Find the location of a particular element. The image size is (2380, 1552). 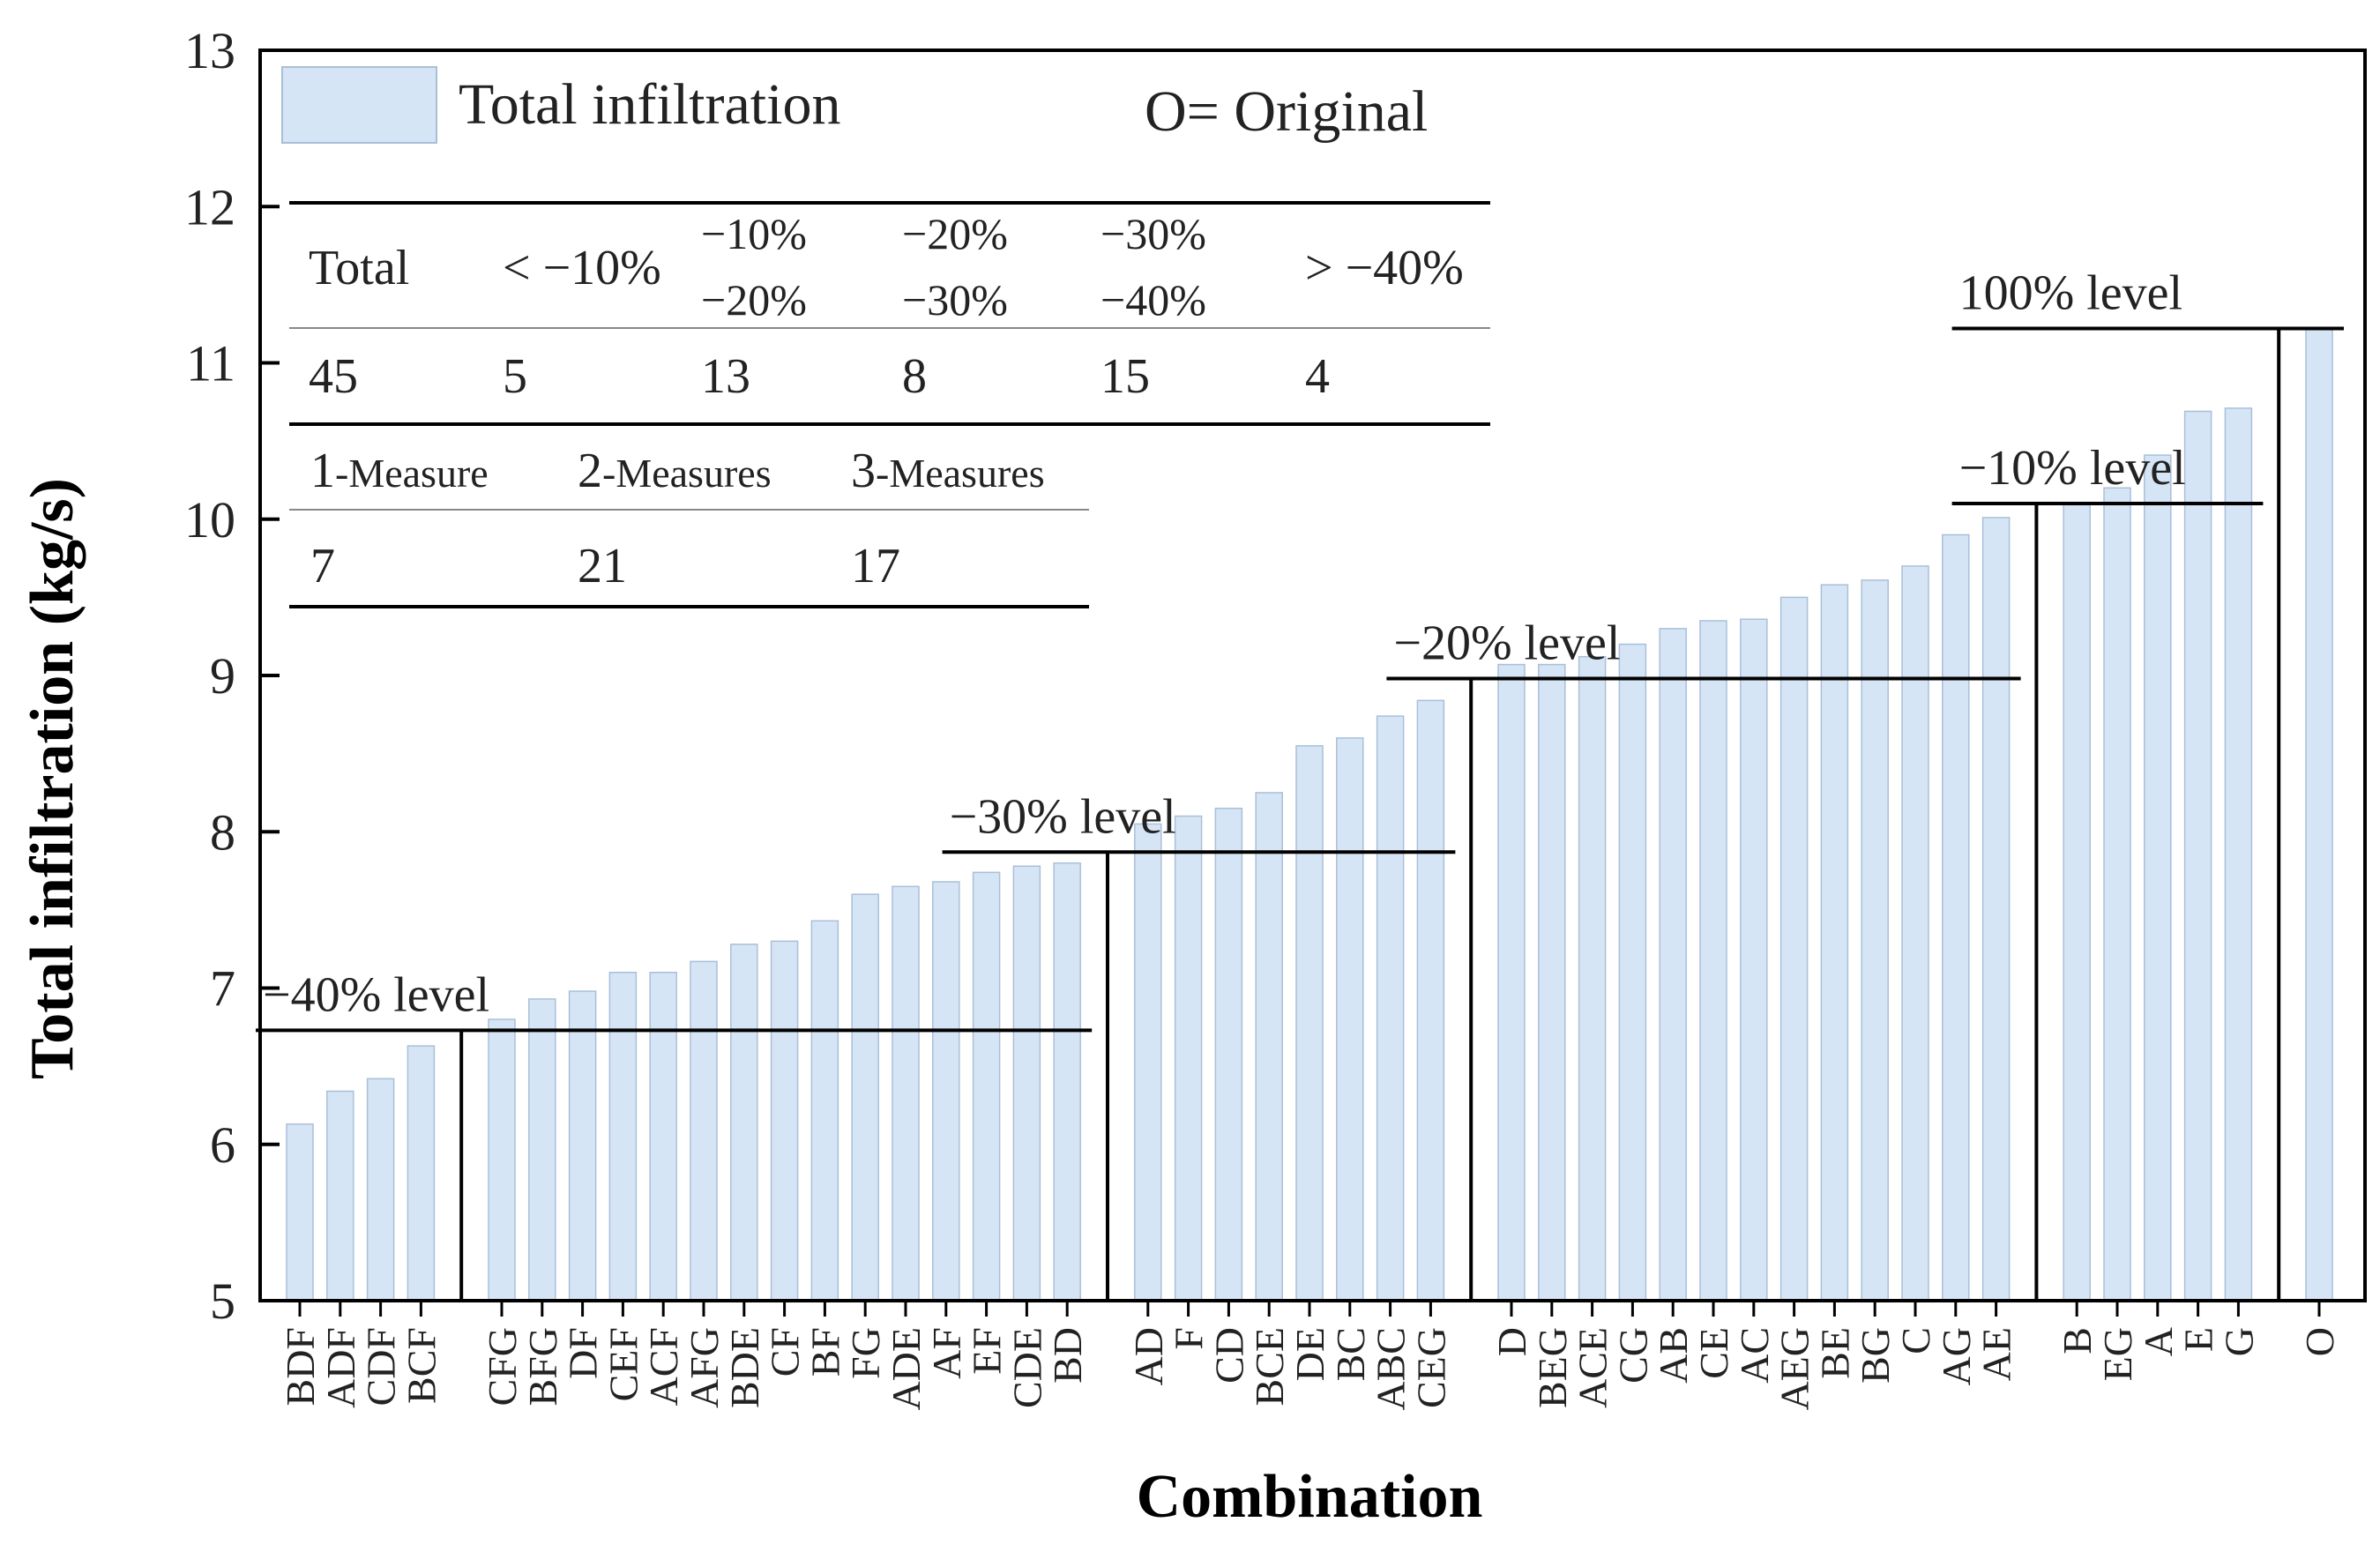

bar-g is located at coordinates (2238, 854).